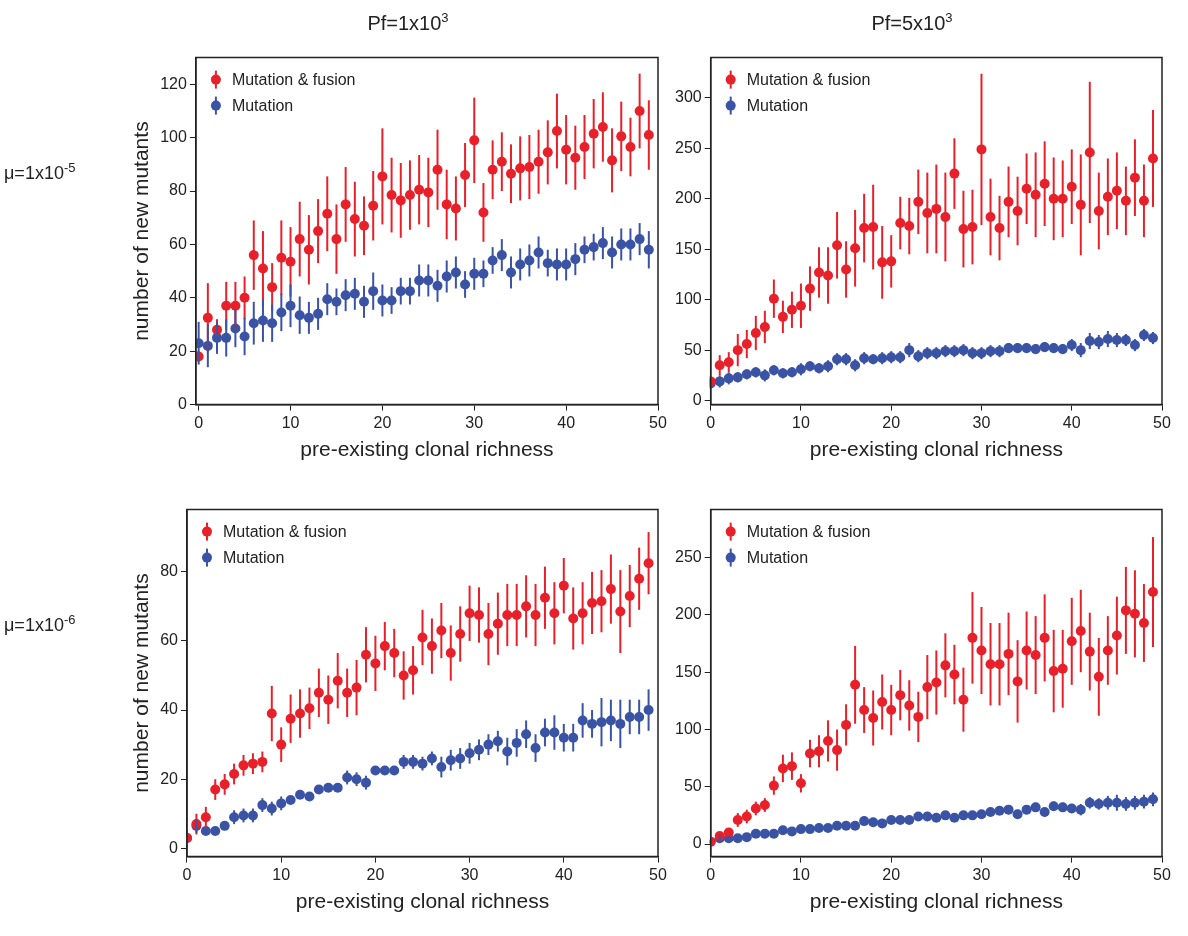 The image size is (1188, 936). I want to click on y-tick-label: 300, so click(688, 97).